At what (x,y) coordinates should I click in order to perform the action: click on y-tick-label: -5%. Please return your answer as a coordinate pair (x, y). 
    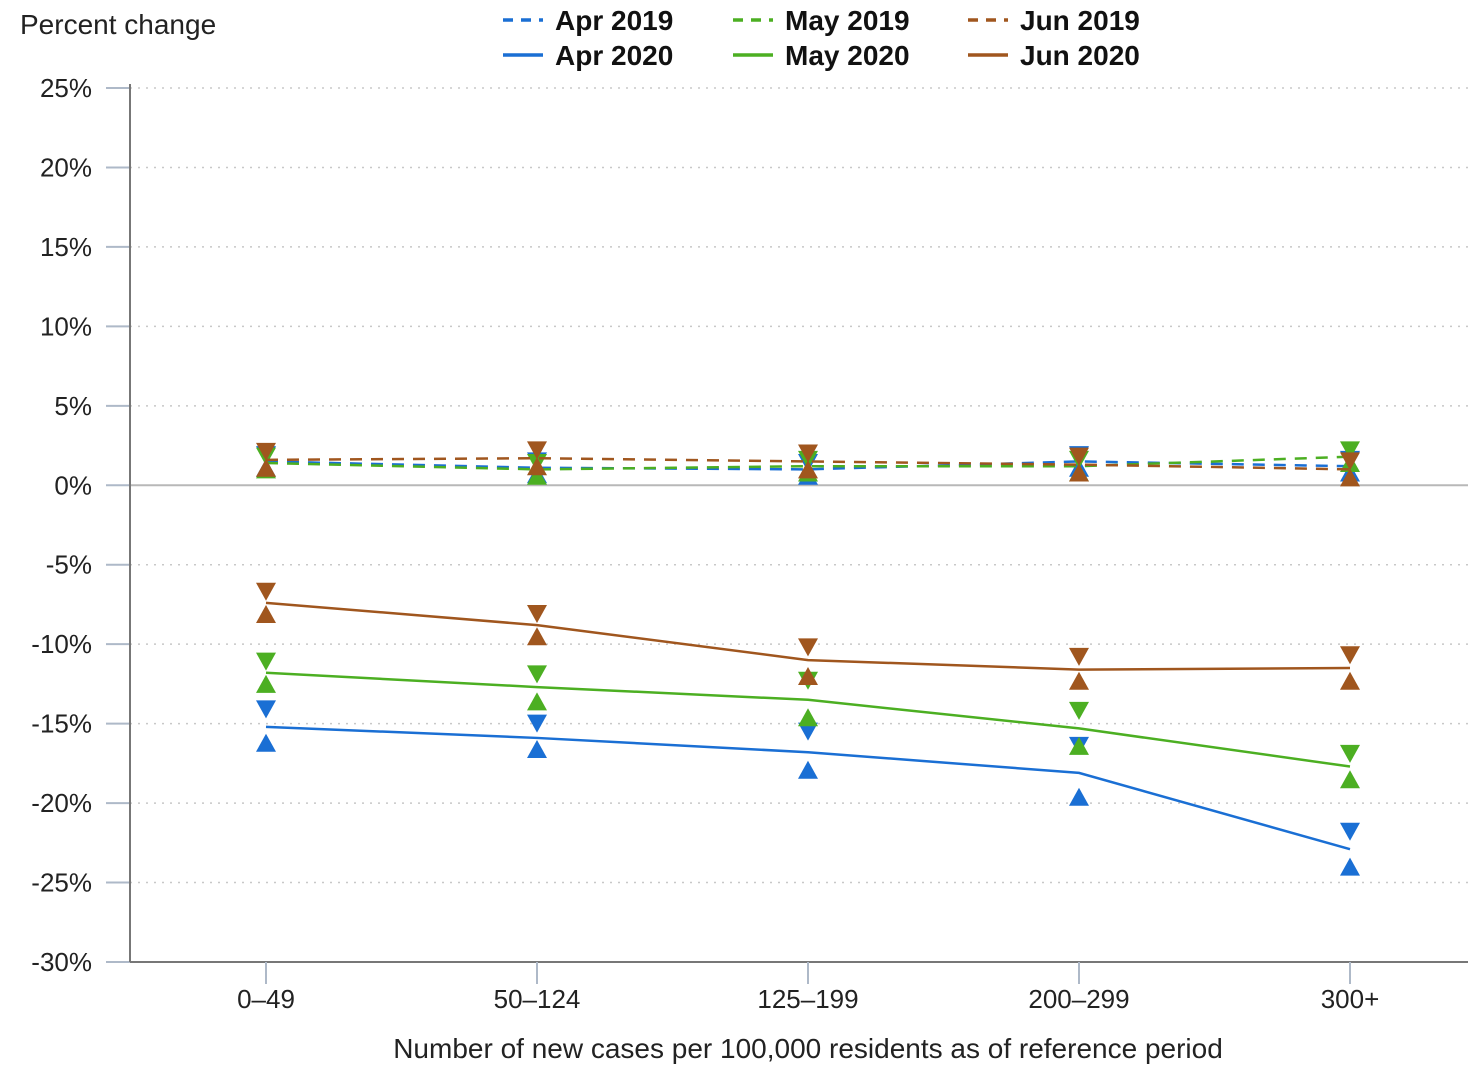
    Looking at the image, I should click on (69, 565).